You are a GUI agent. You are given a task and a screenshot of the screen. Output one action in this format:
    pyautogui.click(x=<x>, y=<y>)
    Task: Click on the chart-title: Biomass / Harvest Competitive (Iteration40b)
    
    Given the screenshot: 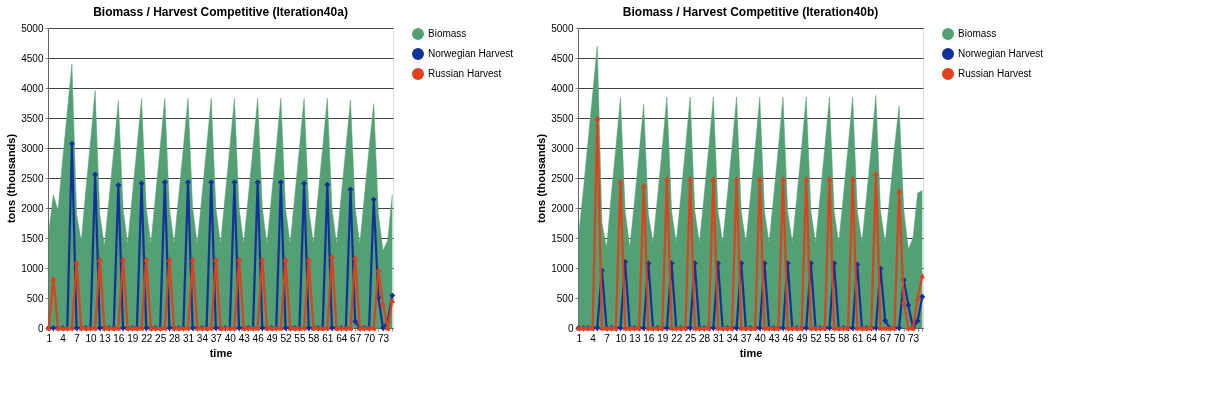 What is the action you would take?
    pyautogui.click(x=750, y=12)
    